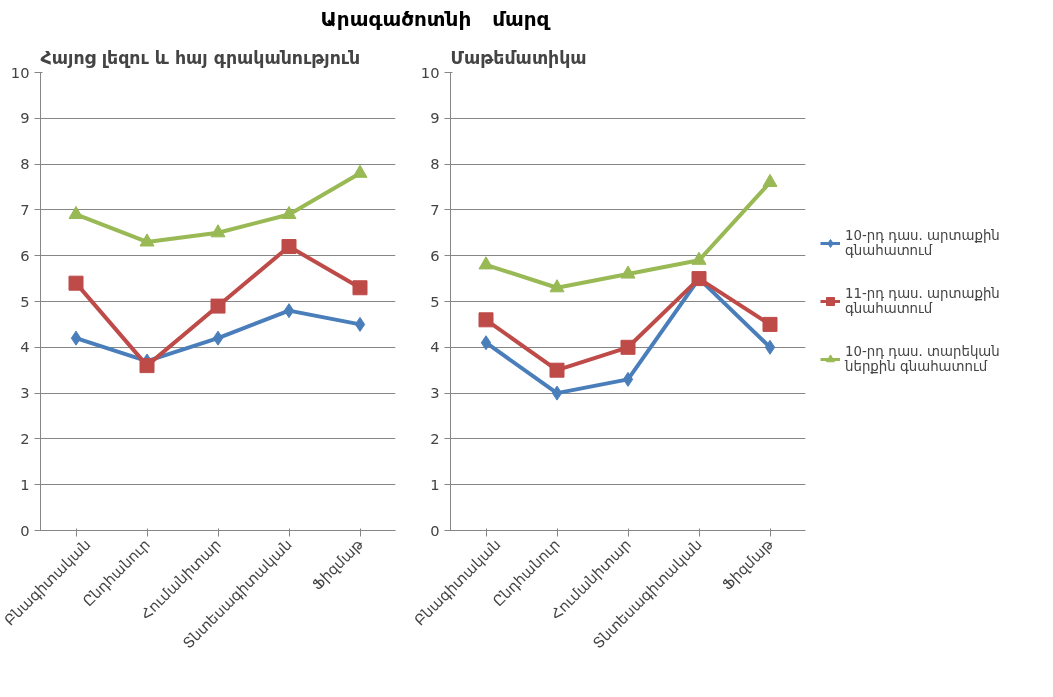  I want to click on chart-subtitle: Հայոց լեզու և հայ գրականություն, so click(200, 57).